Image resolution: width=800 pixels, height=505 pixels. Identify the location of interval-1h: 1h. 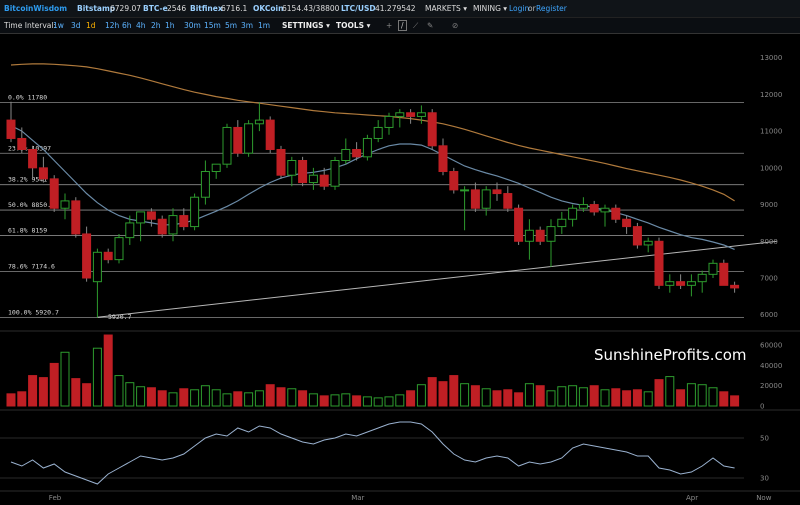
(170, 25).